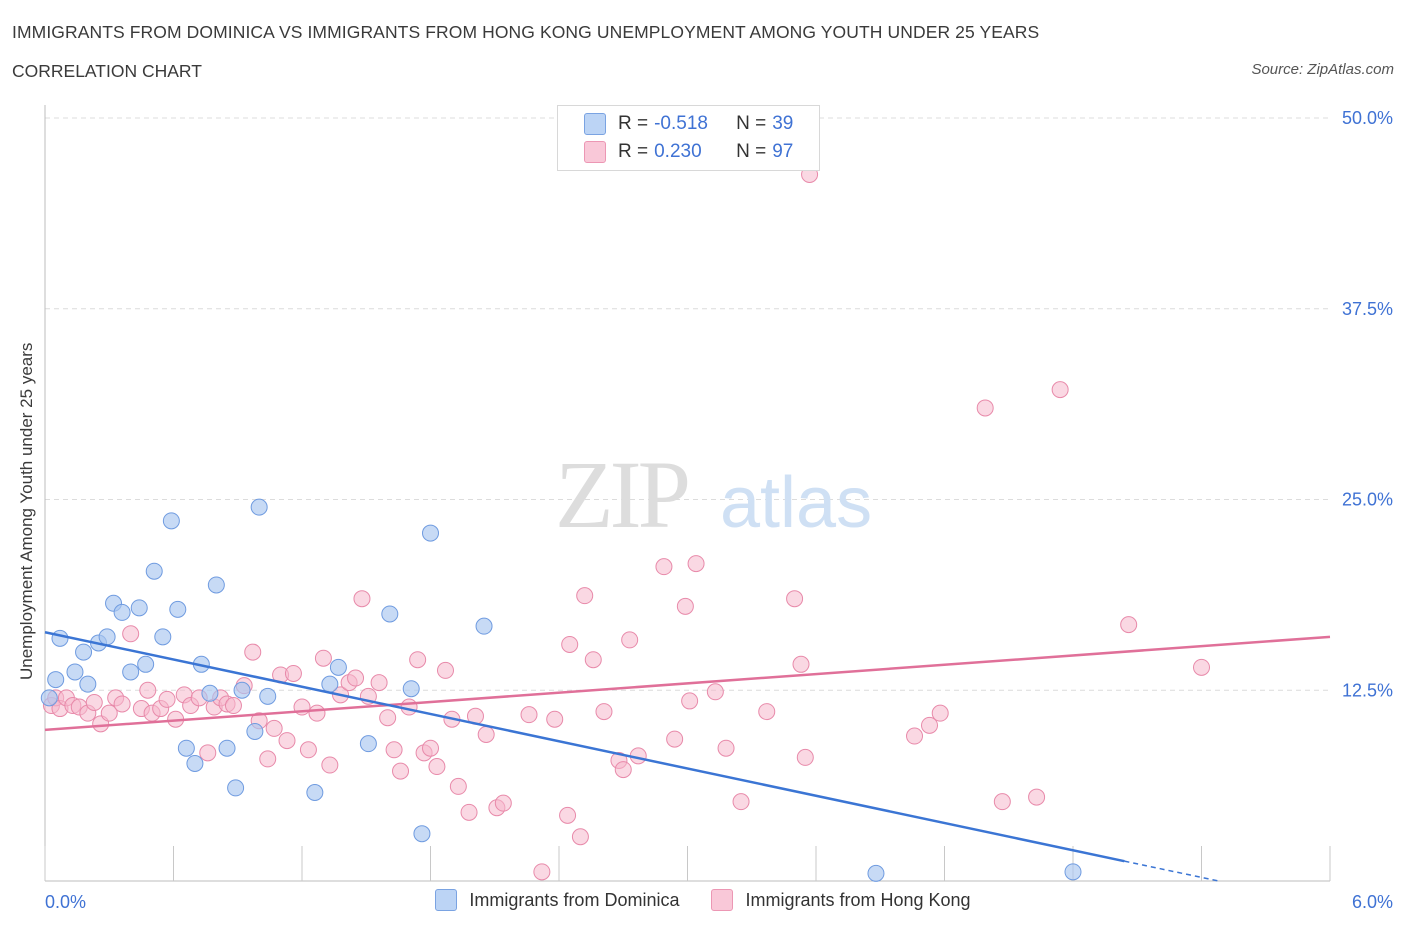  What do you see at coordinates (633, 123) in the screenshot?
I see `r-label: R =` at bounding box center [633, 123].